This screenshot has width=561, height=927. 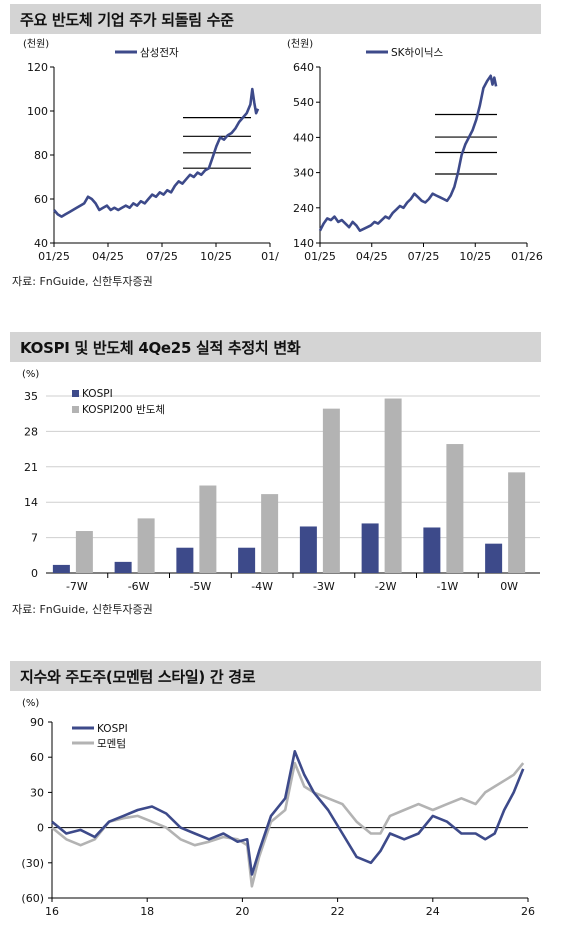 What do you see at coordinates (77, 586) in the screenshot?
I see `x-tick-label: -7W` at bounding box center [77, 586].